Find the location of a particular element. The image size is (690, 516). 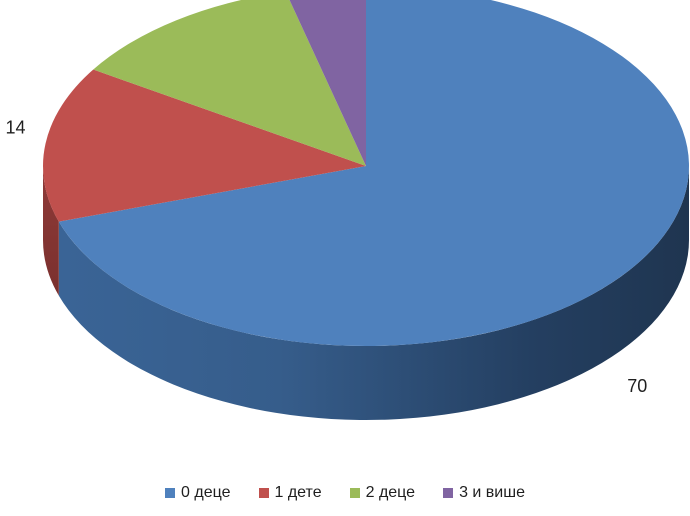

legend-label-1: 0 деце is located at coordinates (206, 492).